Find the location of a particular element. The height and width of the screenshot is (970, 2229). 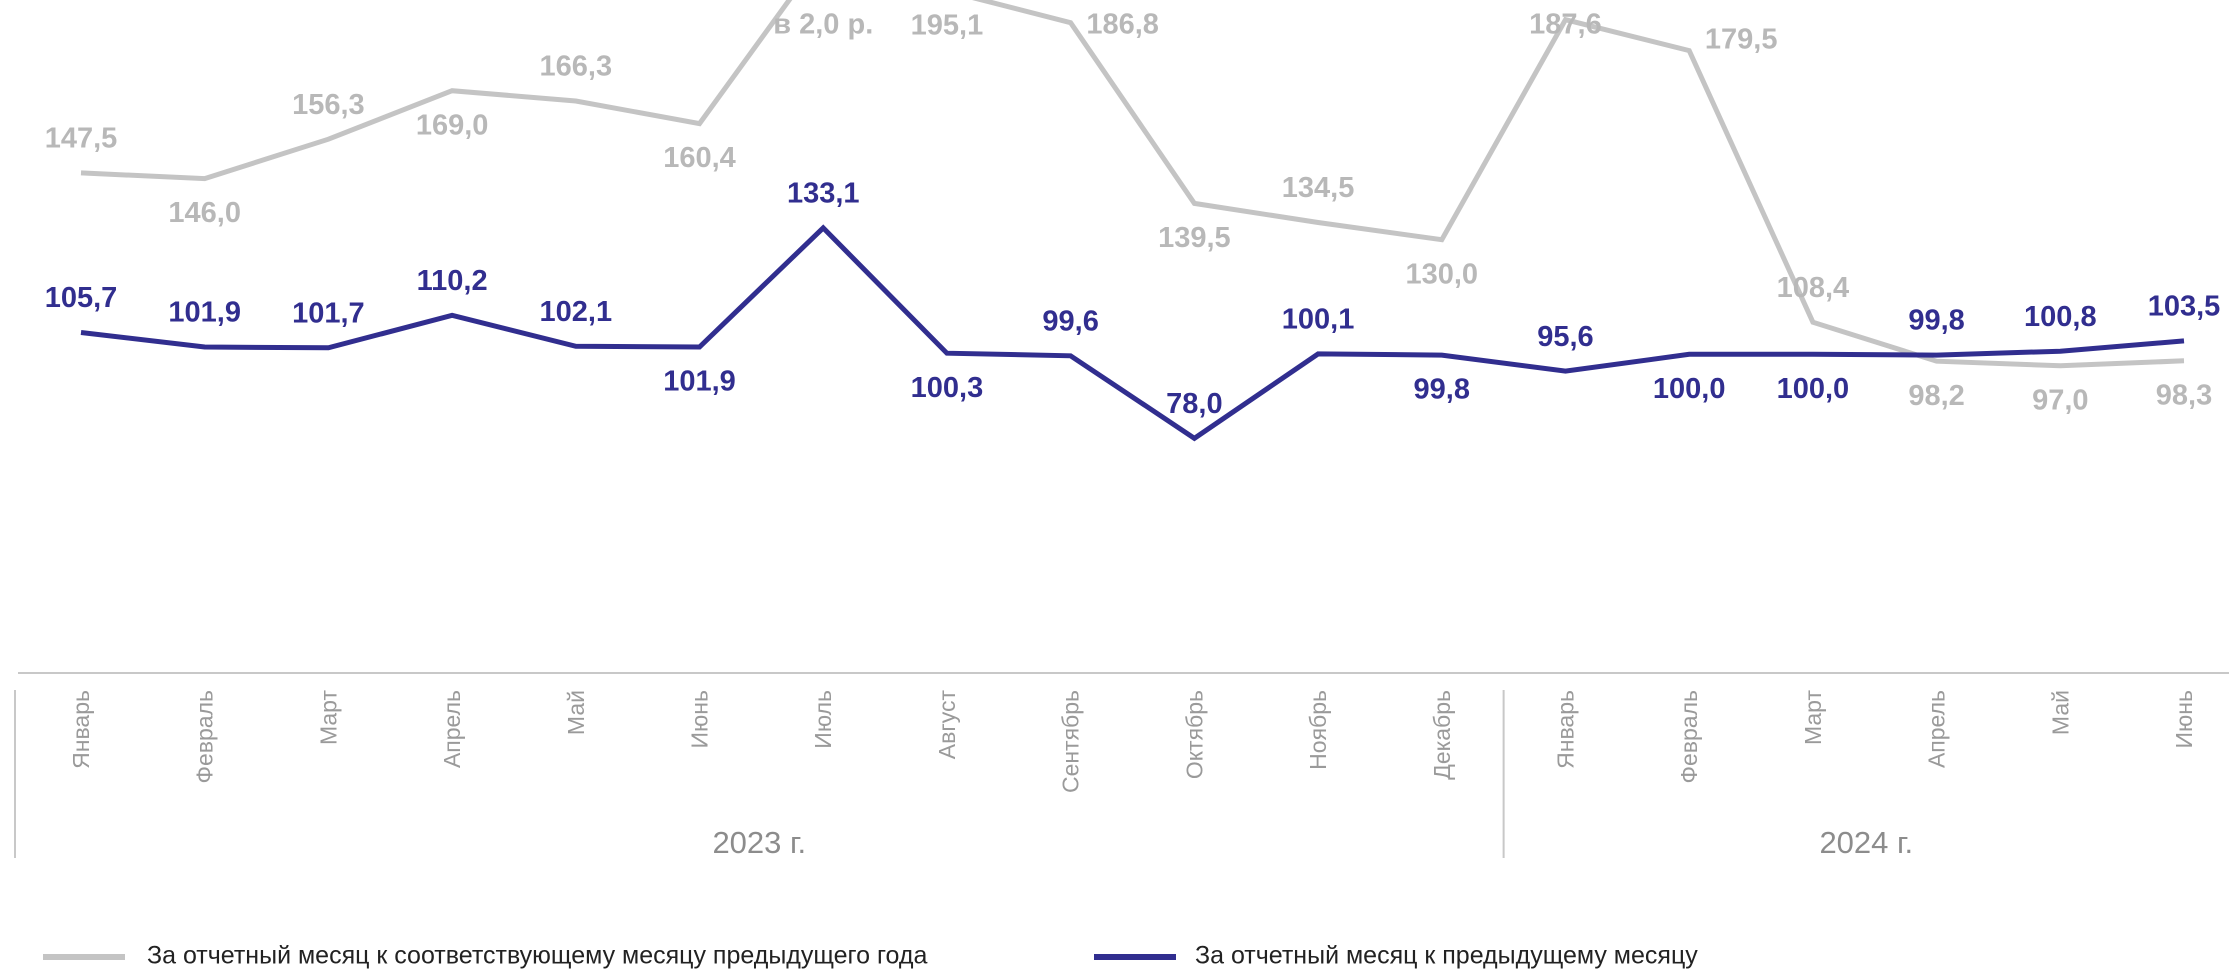

data-label: 166,3 is located at coordinates (576, 67).